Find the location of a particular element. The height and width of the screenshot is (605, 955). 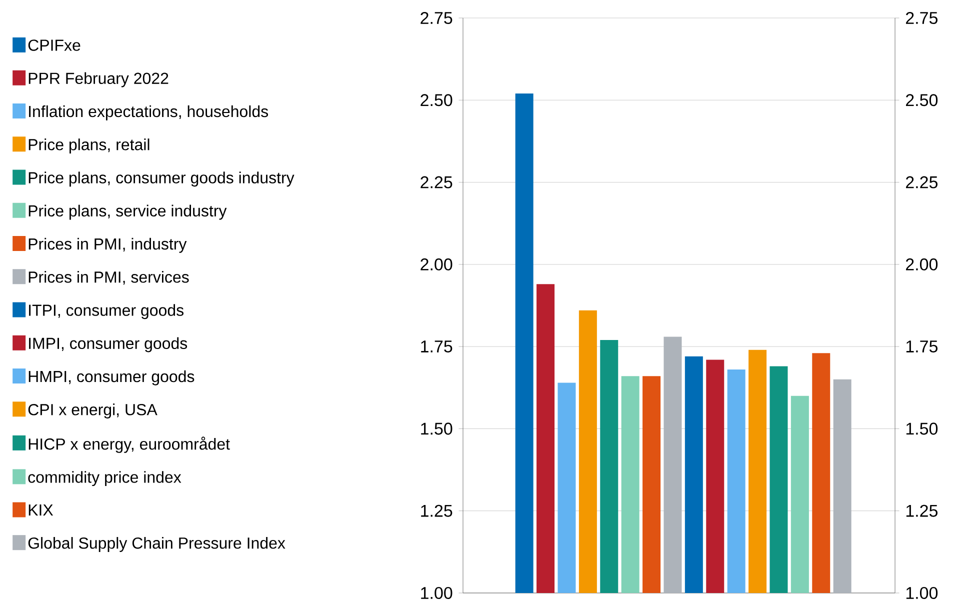

y-tick-label: 2.50 is located at coordinates (436, 100).